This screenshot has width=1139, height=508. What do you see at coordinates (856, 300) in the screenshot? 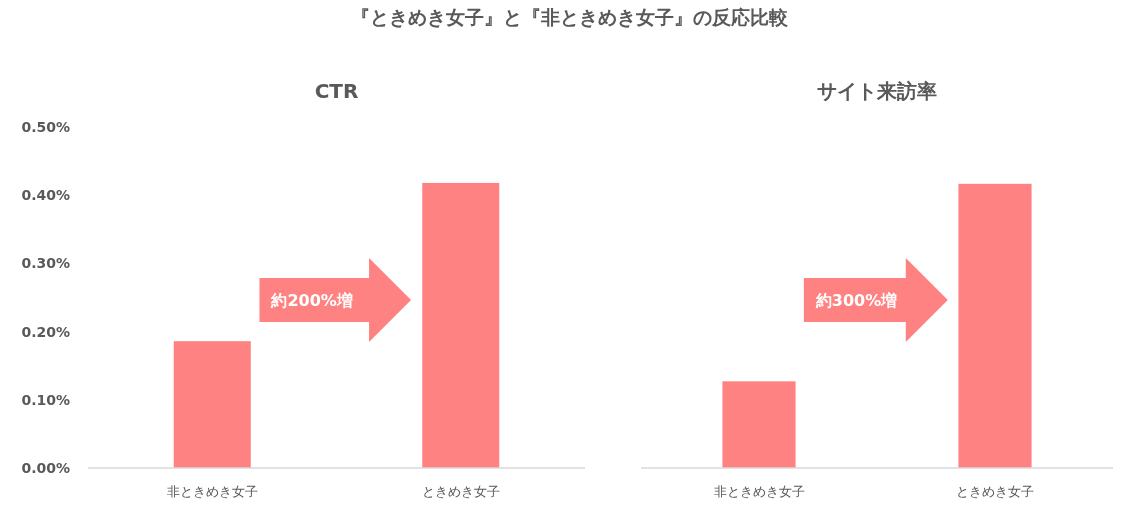
I see `annotation: 約300%増` at bounding box center [856, 300].